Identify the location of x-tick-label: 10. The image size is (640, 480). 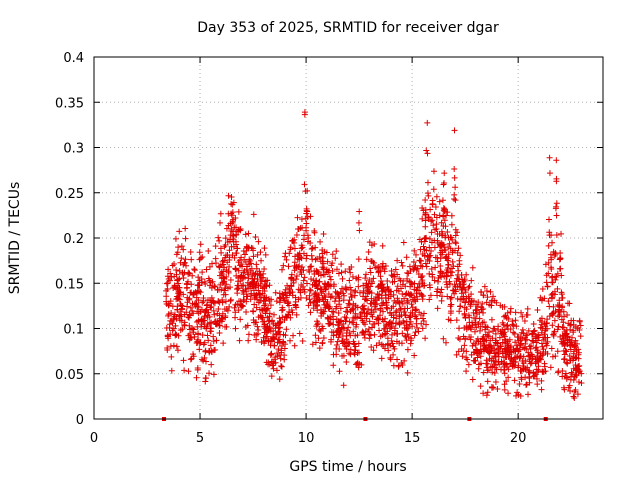
(306, 438).